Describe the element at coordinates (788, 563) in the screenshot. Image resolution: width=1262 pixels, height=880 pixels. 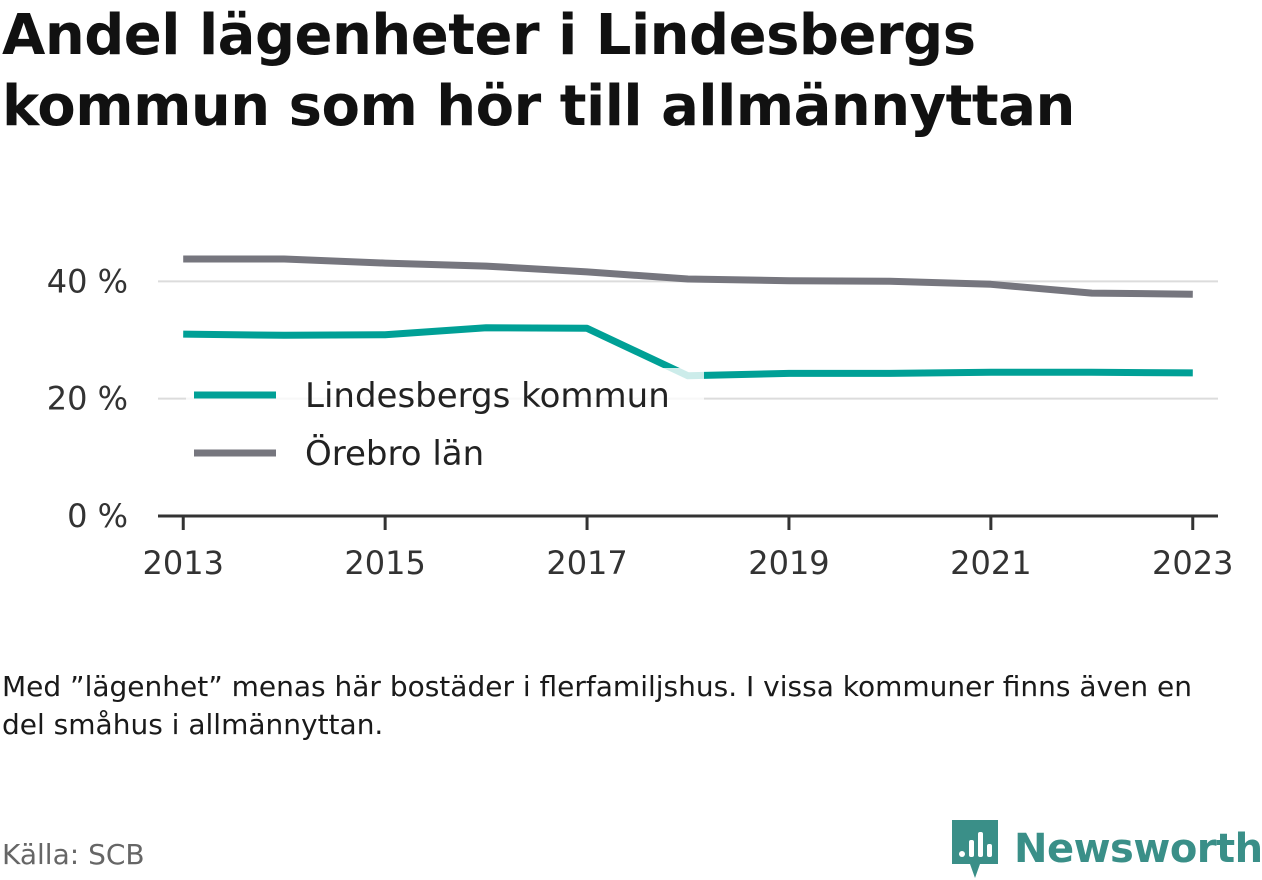
I see `x-tick-label: 2019` at that location.